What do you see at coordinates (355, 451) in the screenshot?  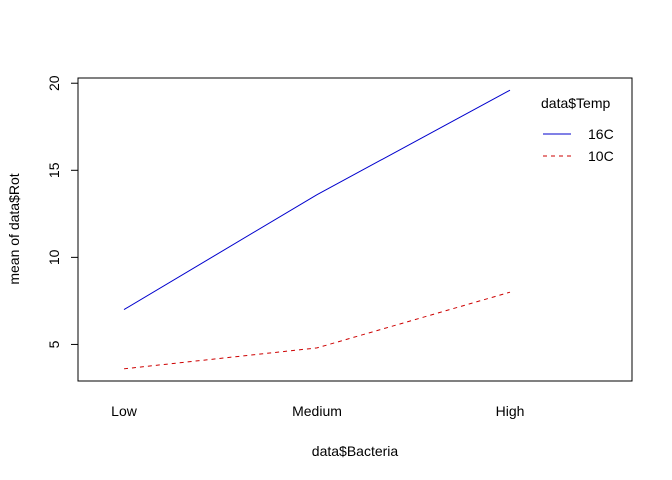 I see `x-axis-title: data$Bacteria` at bounding box center [355, 451].